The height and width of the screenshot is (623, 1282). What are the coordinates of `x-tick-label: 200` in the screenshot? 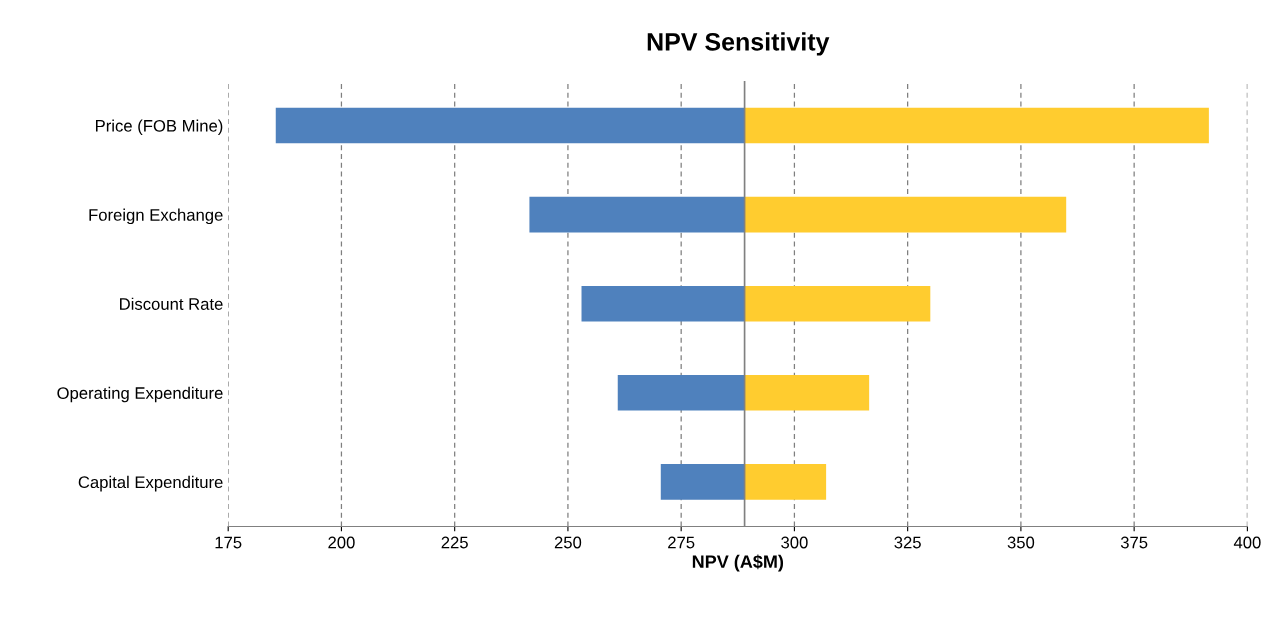 It's located at (341, 542).